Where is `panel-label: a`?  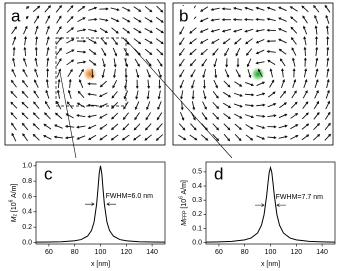 panel-label: a is located at coordinates (16, 15).